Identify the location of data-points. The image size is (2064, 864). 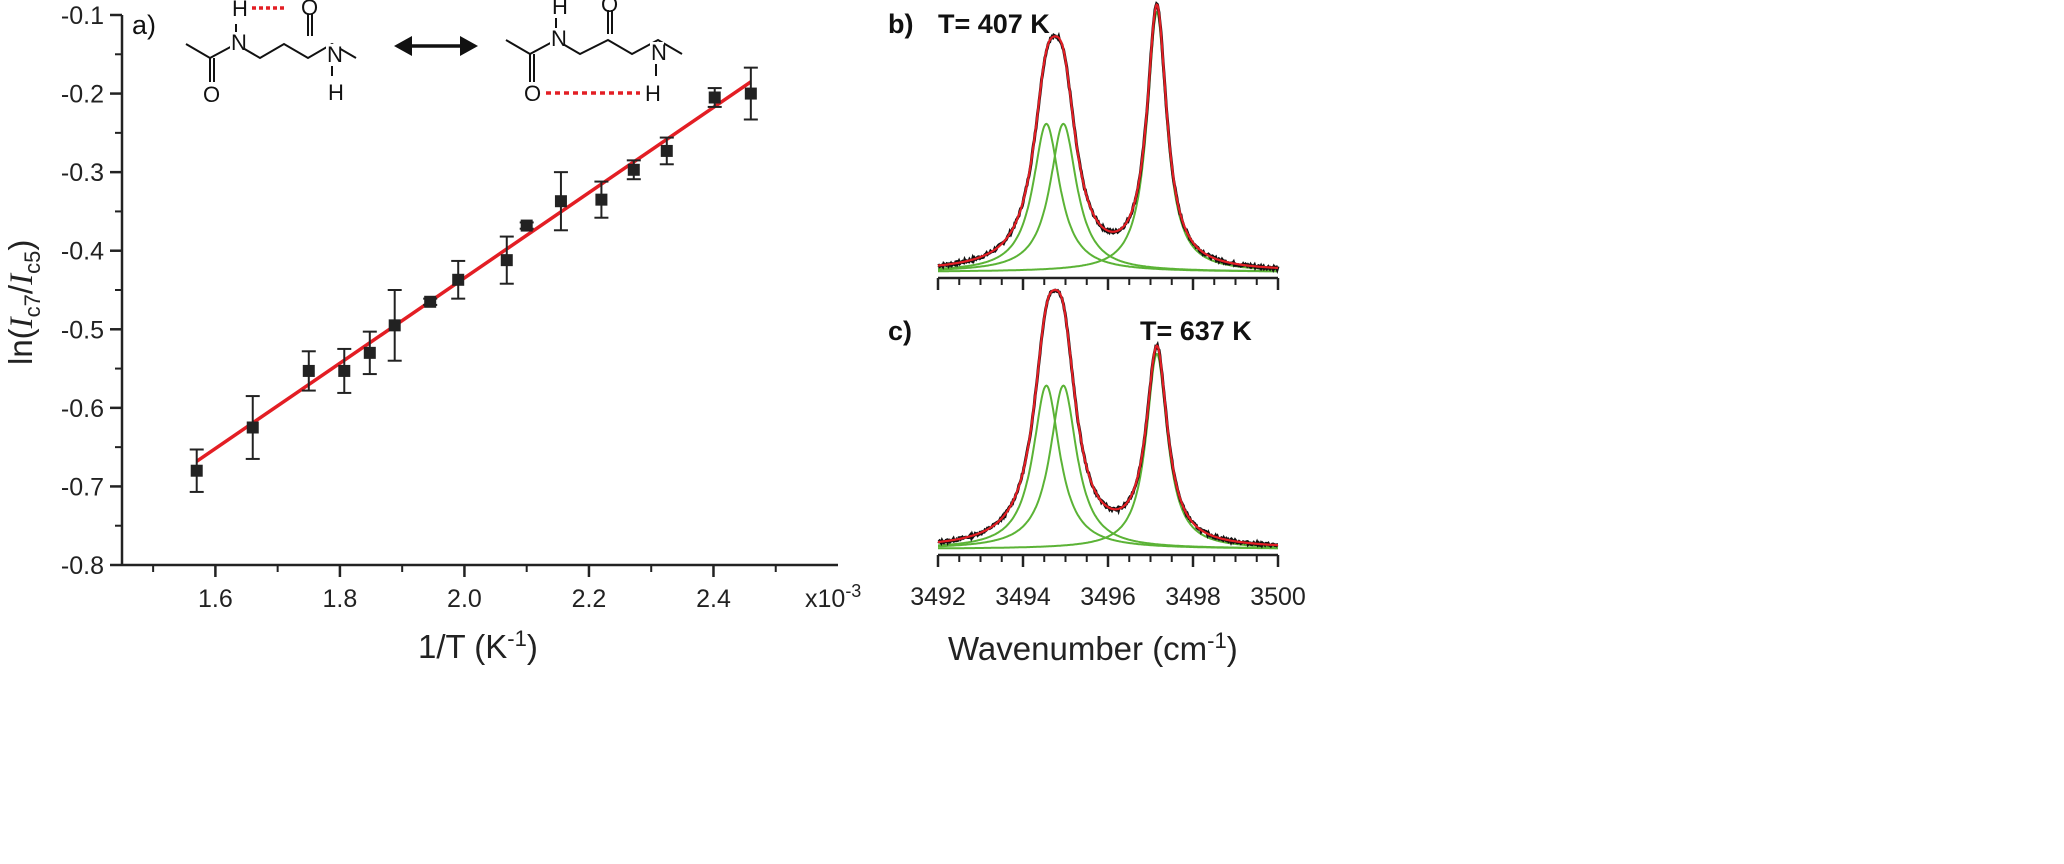
(473, 279).